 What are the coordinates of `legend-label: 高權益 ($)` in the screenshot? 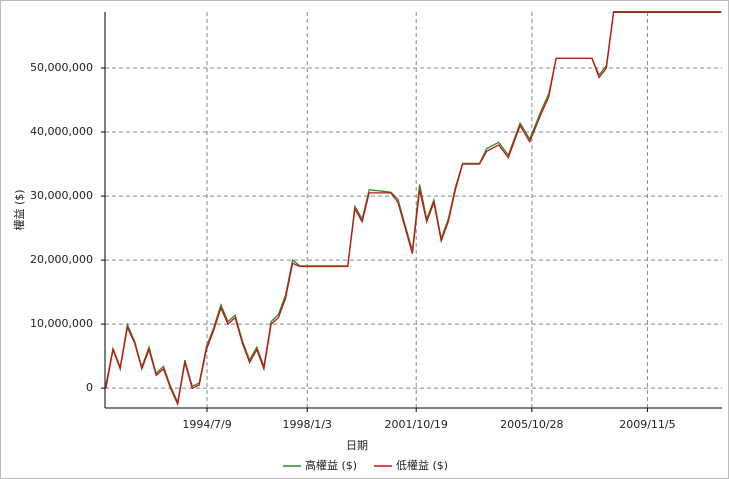 It's located at (331, 465).